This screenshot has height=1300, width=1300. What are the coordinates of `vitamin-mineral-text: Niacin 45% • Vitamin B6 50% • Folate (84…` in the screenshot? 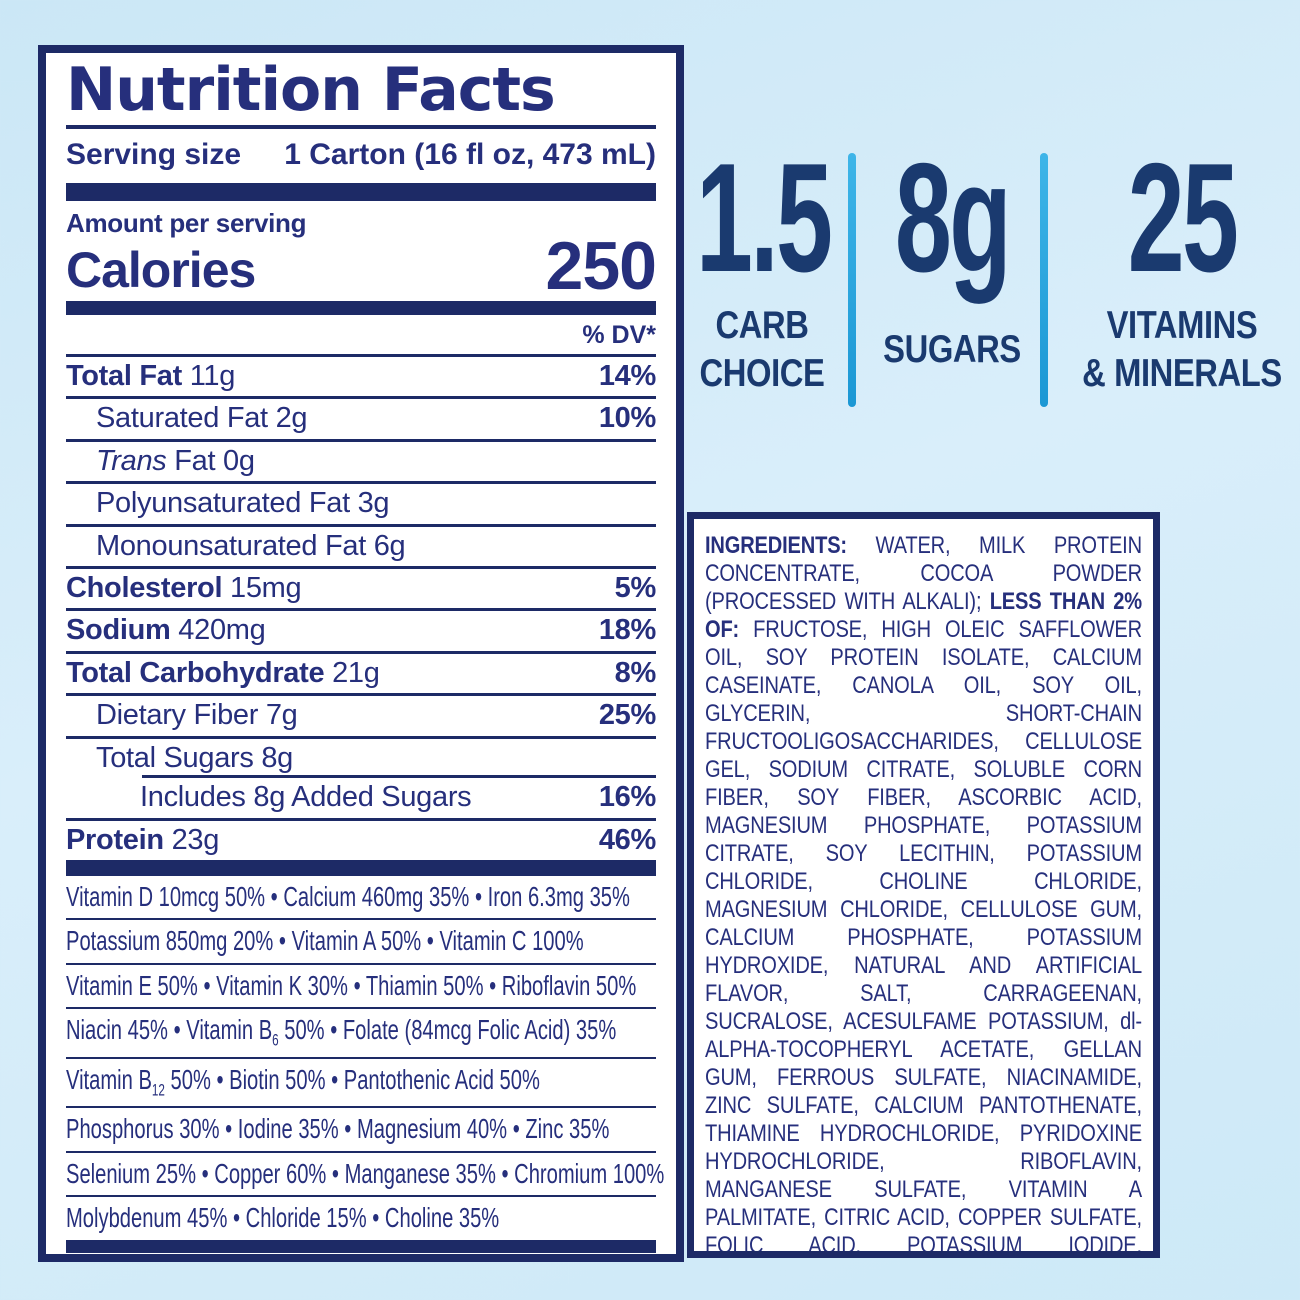 It's located at (341, 1032).